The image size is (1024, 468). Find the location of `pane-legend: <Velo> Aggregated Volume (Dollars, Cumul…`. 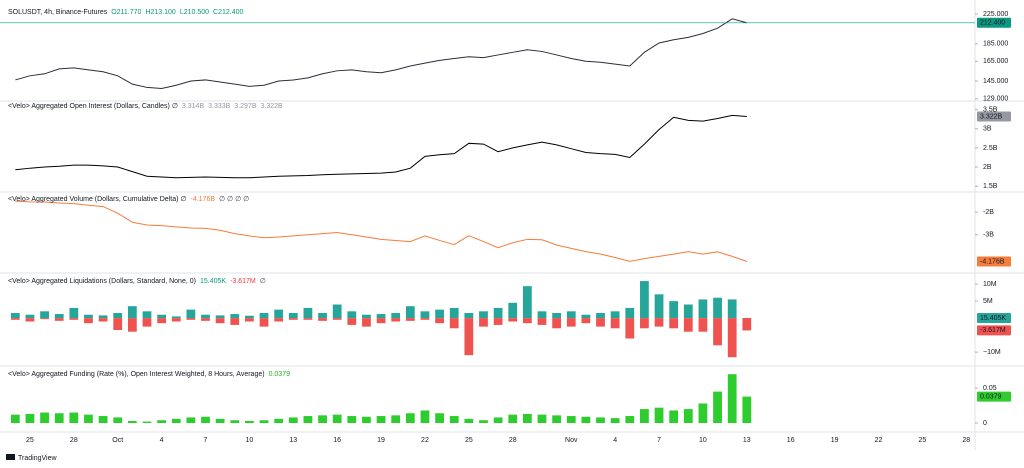

pane-legend: <Velo> Aggregated Volume (Dollars, Cumul… is located at coordinates (128, 199).